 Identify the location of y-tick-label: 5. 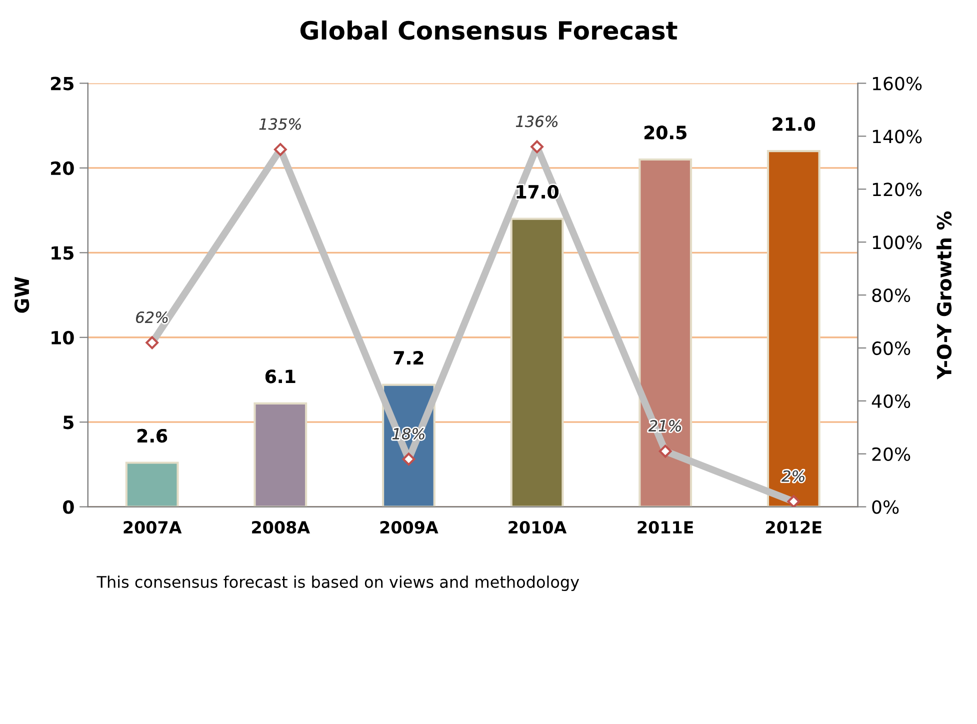
(69, 423).